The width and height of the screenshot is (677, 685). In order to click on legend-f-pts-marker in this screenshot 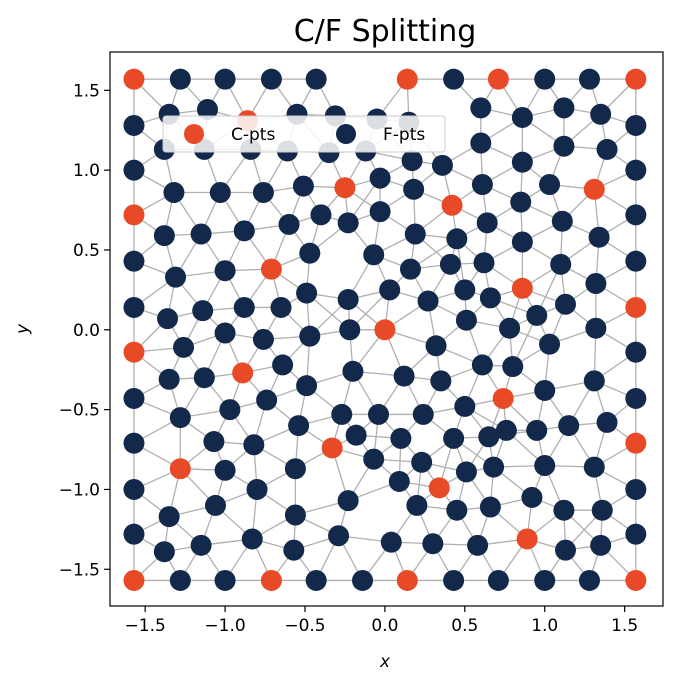, I will do `click(346, 134)`.